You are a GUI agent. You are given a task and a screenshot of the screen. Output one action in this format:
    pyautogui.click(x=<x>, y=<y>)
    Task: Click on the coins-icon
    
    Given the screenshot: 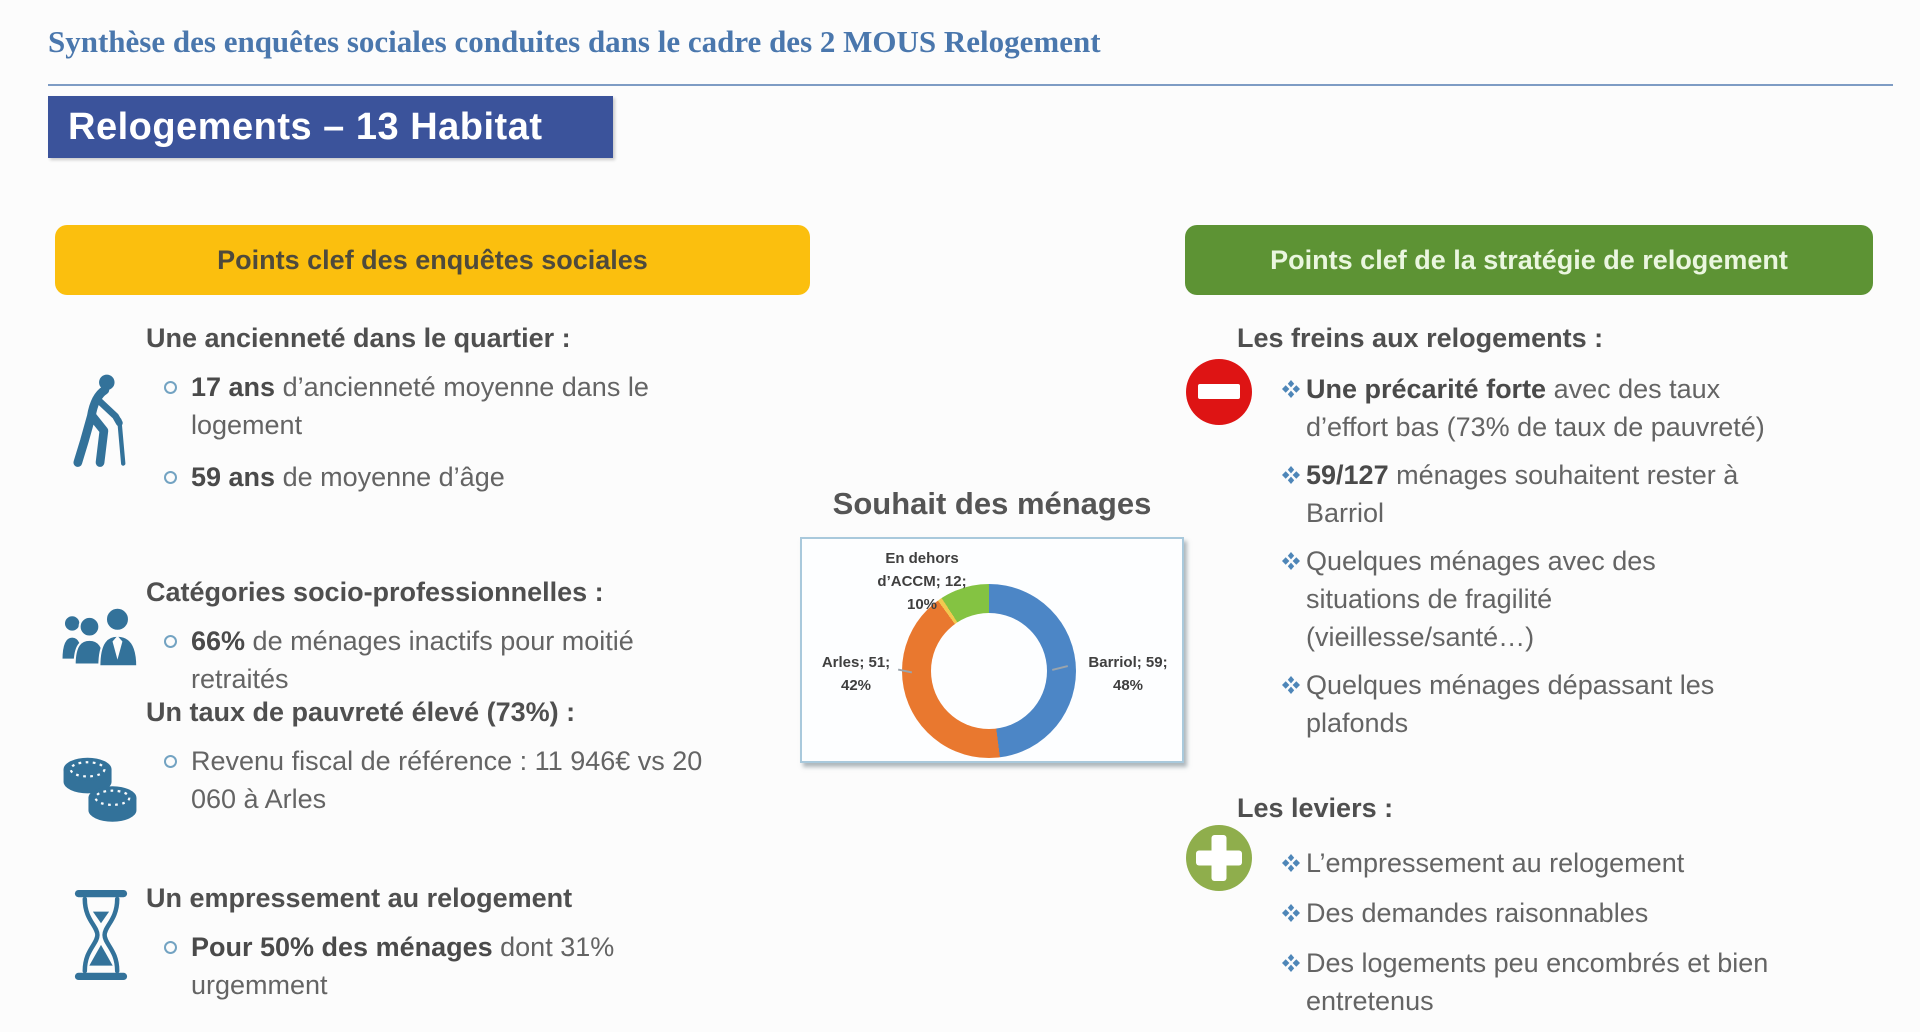 What is the action you would take?
    pyautogui.click(x=100, y=788)
    